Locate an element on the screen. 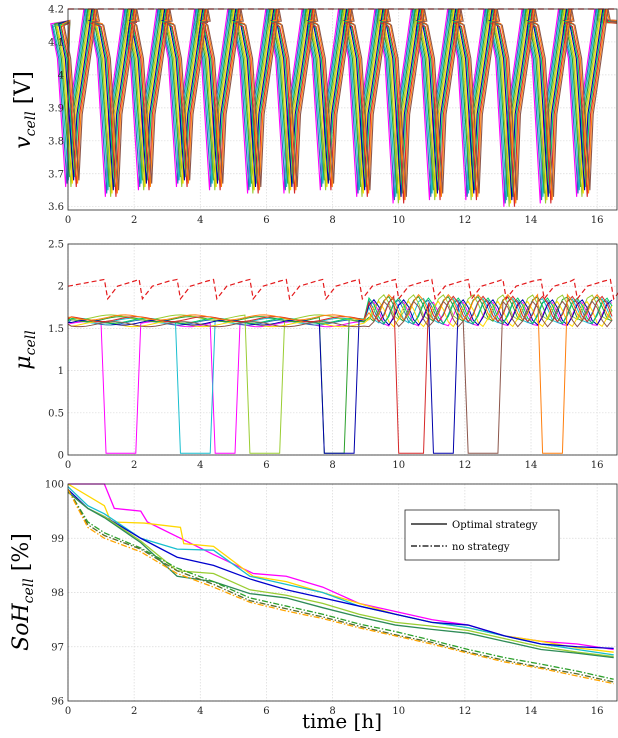 The image size is (618, 738). ylabel-vcell: vcell [V] is located at coordinates (25, 110).